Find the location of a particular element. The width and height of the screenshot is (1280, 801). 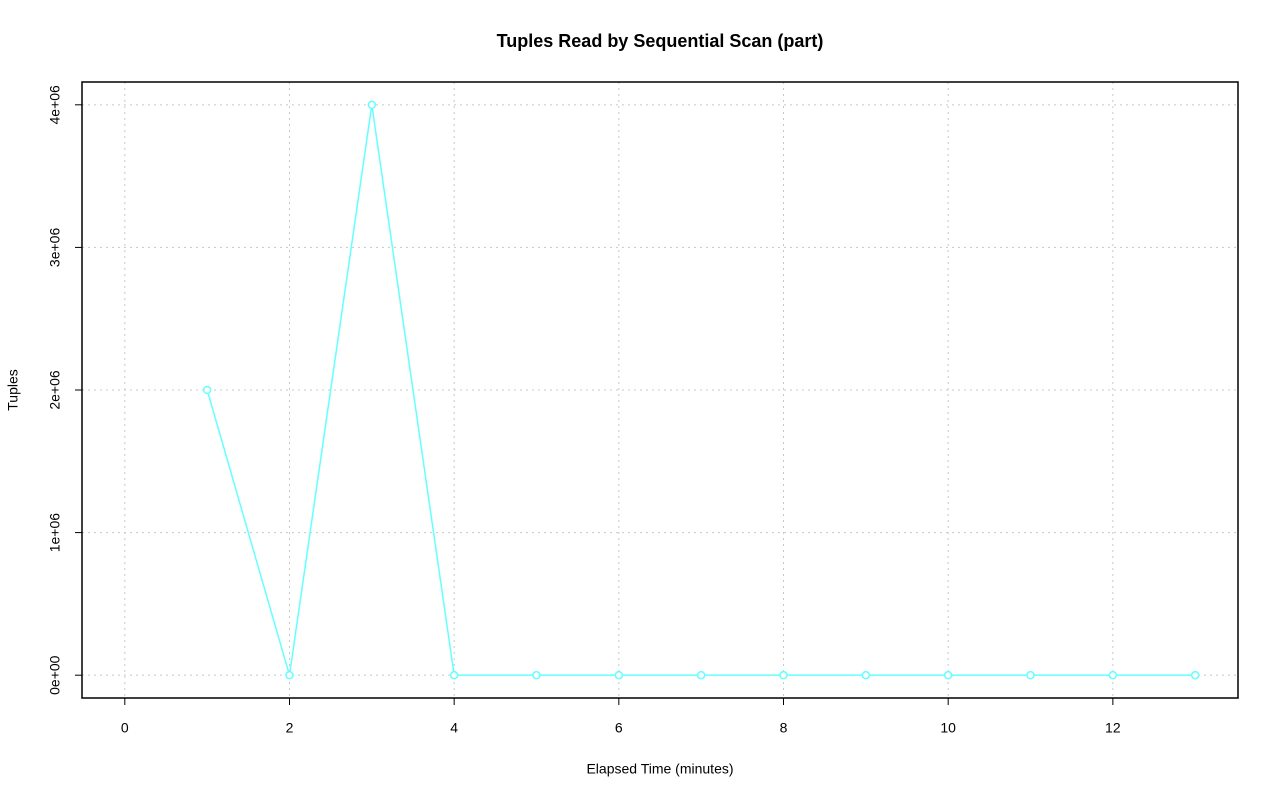

x-tick-label: 10 is located at coordinates (948, 728).